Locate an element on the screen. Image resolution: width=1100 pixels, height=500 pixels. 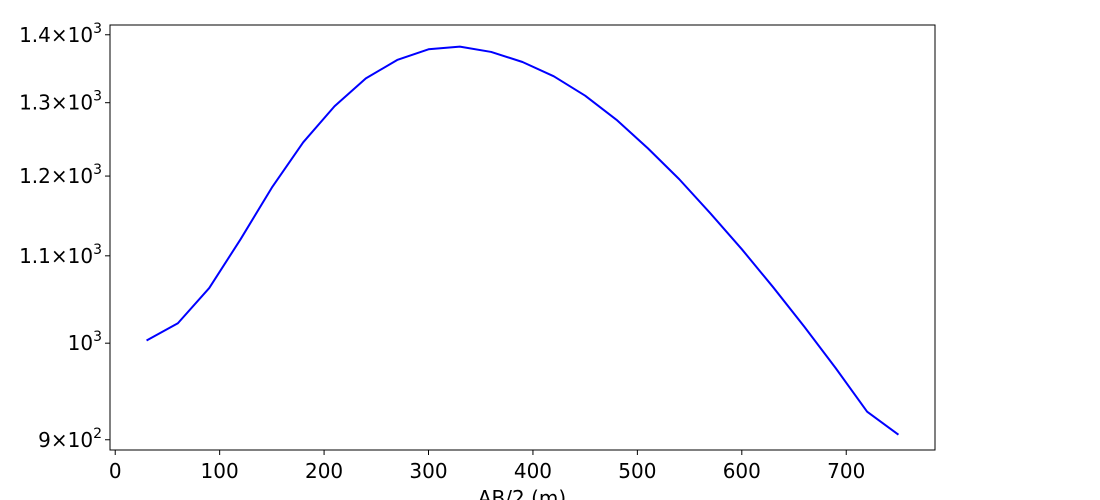
x-tick-label: 500 is located at coordinates (637, 471).